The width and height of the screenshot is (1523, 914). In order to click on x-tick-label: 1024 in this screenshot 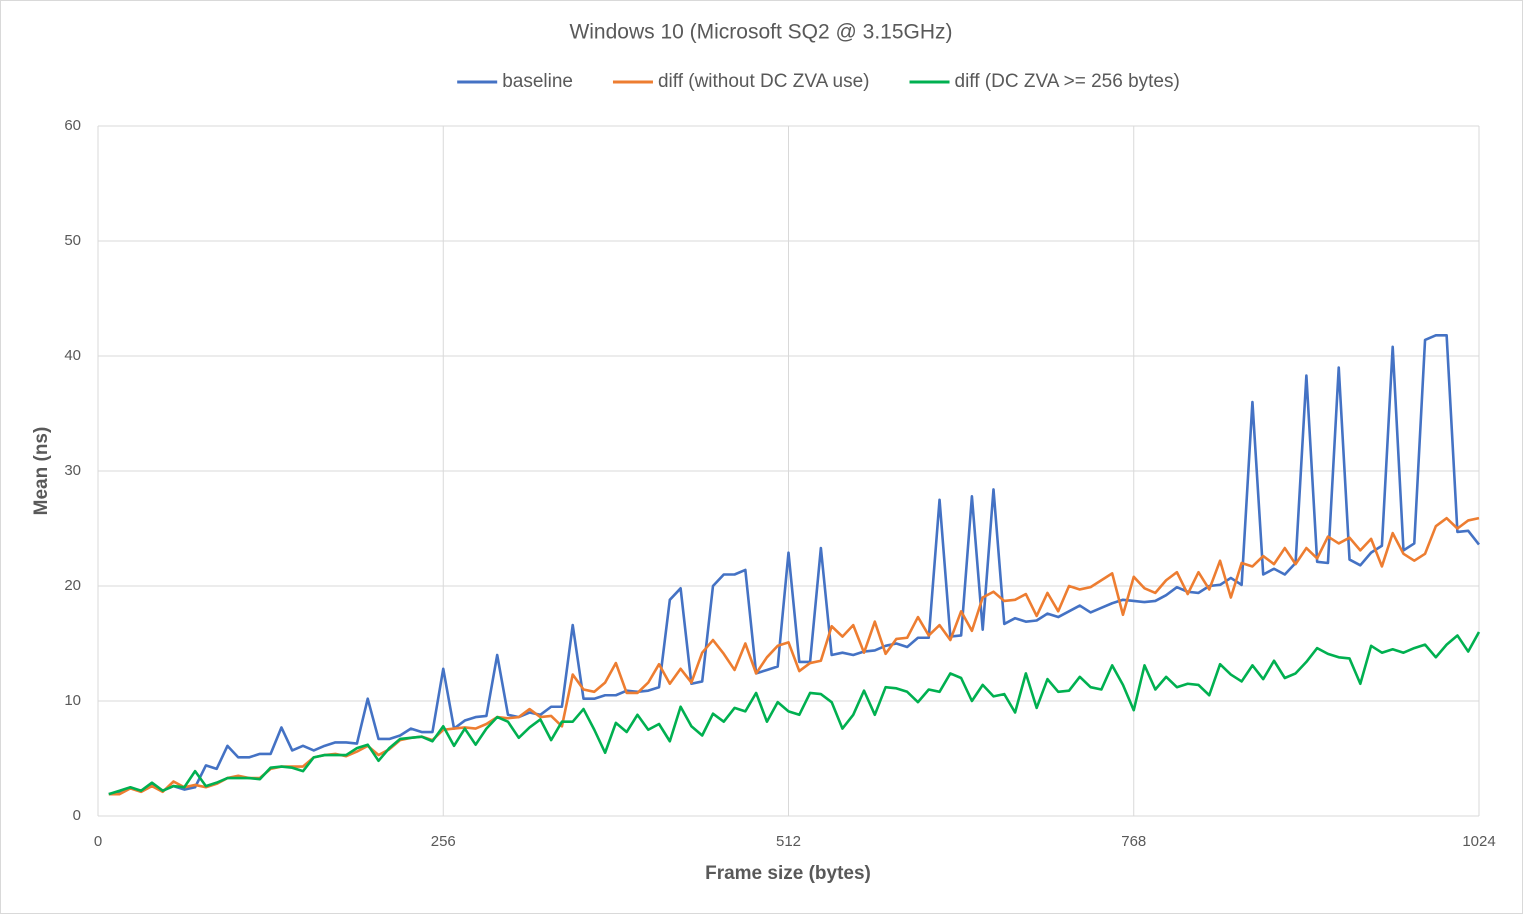, I will do `click(1478, 841)`.